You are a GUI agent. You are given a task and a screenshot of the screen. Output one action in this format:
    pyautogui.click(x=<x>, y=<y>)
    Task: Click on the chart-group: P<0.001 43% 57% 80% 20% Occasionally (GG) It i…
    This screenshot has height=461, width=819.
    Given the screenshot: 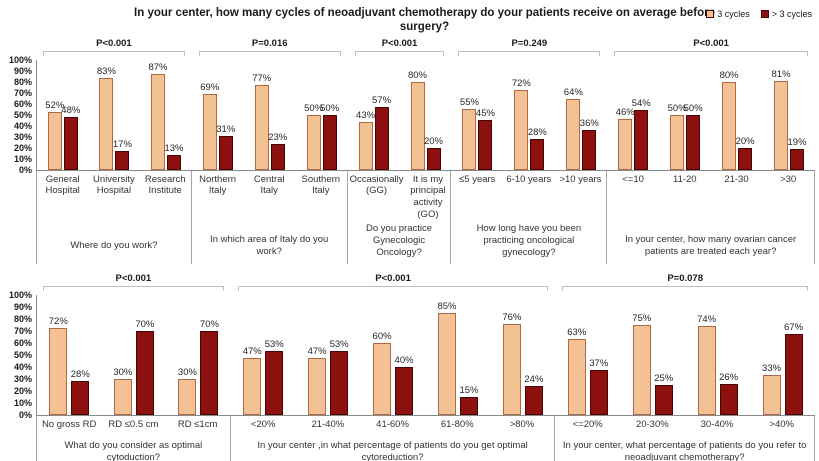 What is the action you would take?
    pyautogui.click(x=399, y=151)
    